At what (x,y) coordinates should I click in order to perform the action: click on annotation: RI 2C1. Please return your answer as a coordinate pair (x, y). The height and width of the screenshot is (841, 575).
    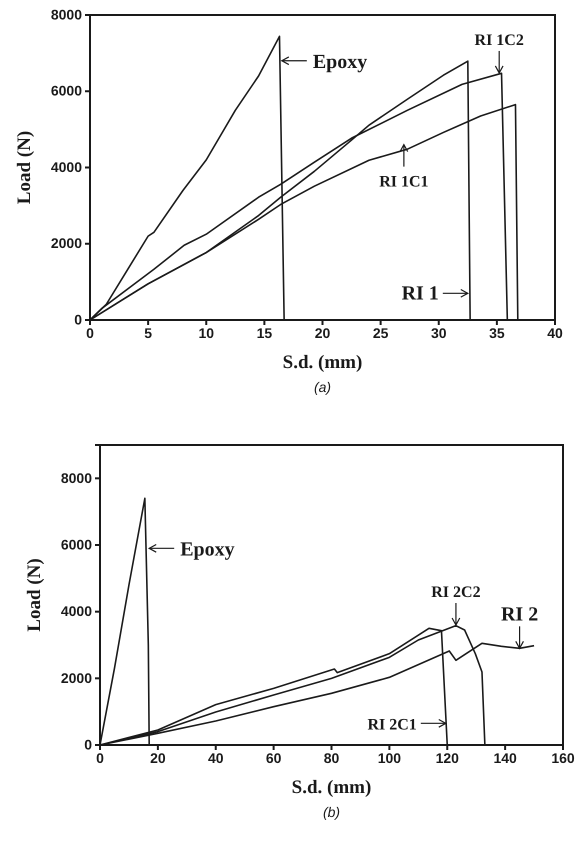
    Looking at the image, I should click on (392, 725).